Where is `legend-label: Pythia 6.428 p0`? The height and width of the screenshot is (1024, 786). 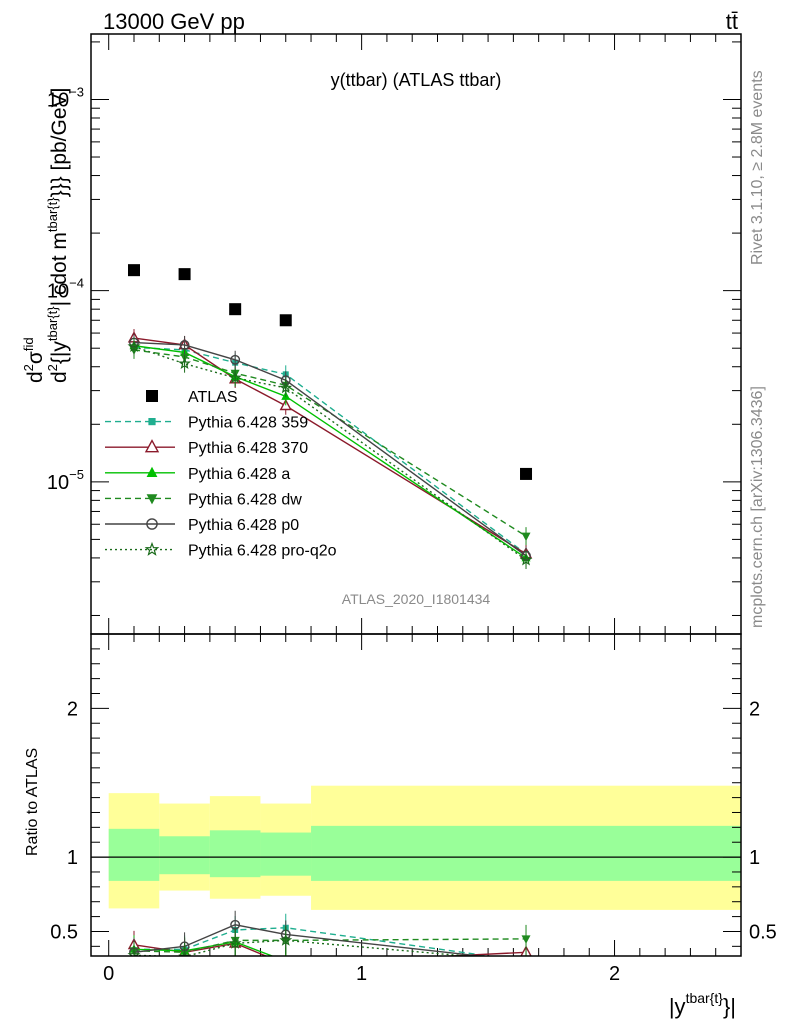
legend-label: Pythia 6.428 p0 is located at coordinates (243, 525).